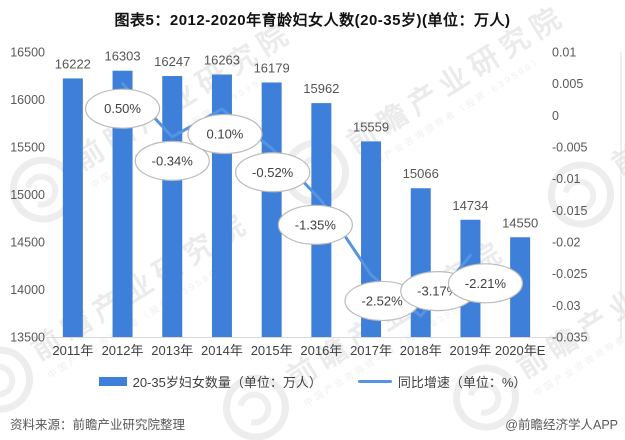 The width and height of the screenshot is (625, 440). What do you see at coordinates (72, 207) in the screenshot?
I see `bar-2011年` at bounding box center [72, 207].